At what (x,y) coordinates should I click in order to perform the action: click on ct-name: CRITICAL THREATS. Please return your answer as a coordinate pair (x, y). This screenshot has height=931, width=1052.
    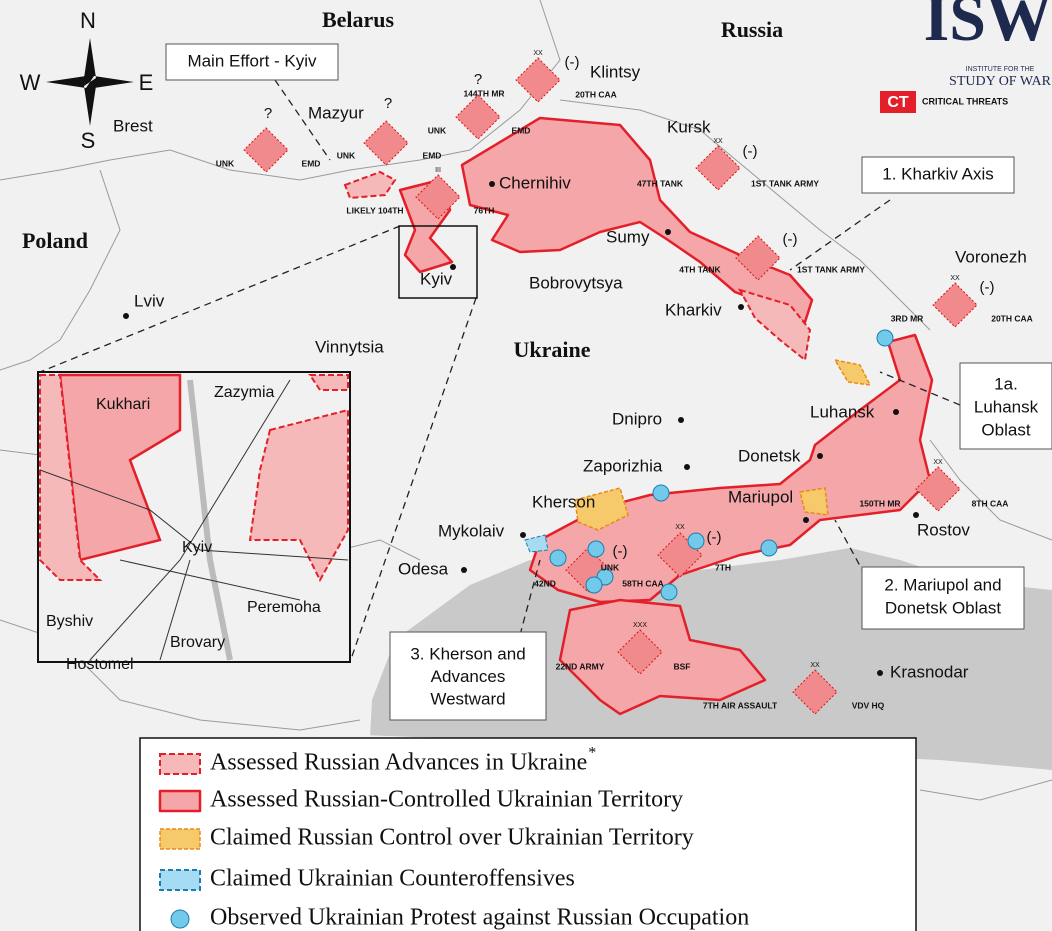
    Looking at the image, I should click on (965, 101).